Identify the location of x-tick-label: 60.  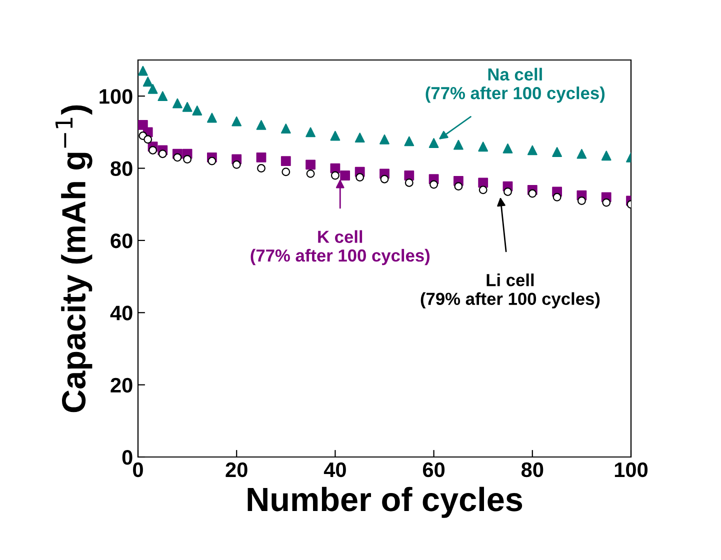
(433, 470).